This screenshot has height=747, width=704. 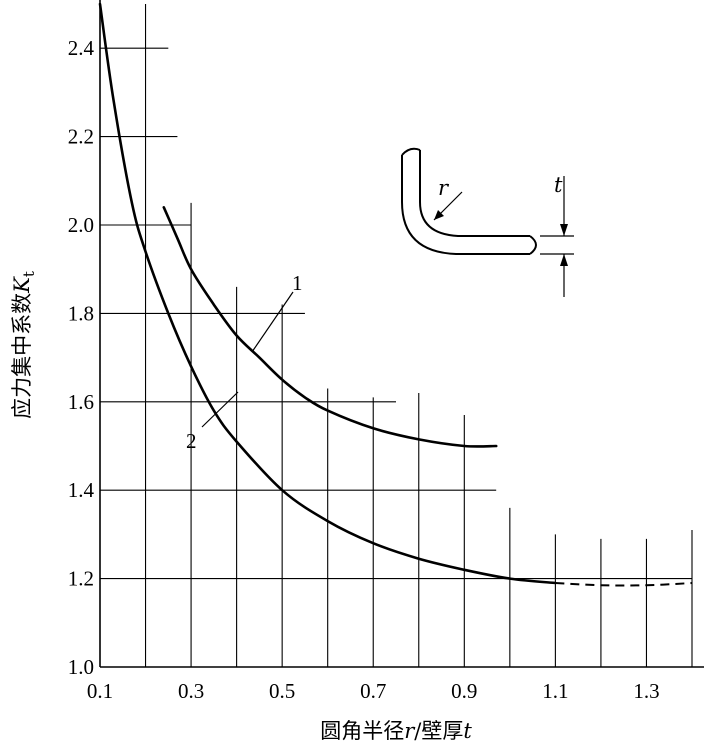 What do you see at coordinates (81, 48) in the screenshot?
I see `y-tick-label: 2.4` at bounding box center [81, 48].